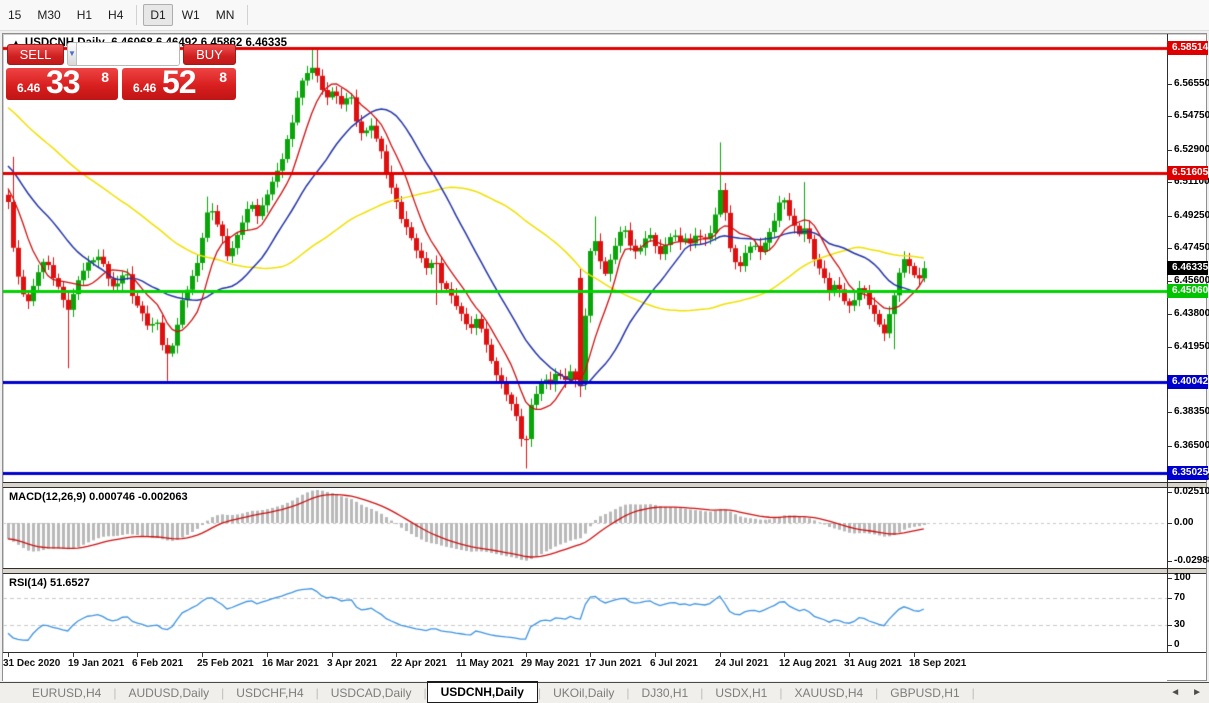  What do you see at coordinates (1175, 692) in the screenshot?
I see `tab-scroll-left-icon: ◄` at bounding box center [1175, 692].